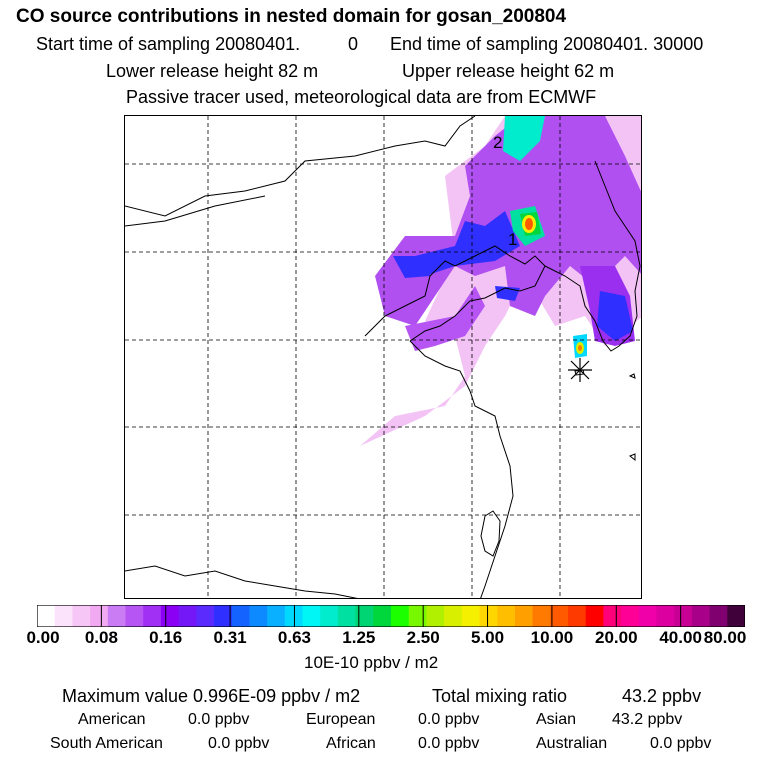 This screenshot has width=768, height=768. Describe the element at coordinates (547, 44) in the screenshot. I see `end-time-label: End time of sampling 20080401. 30000` at that location.